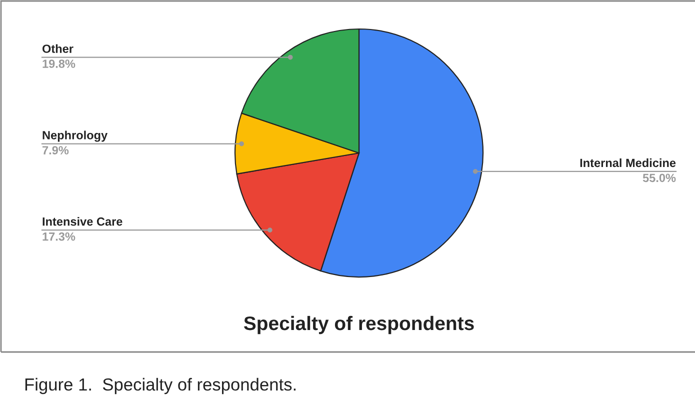 The image size is (695, 410). What do you see at coordinates (58, 48) in the screenshot?
I see `slice-label: Other` at bounding box center [58, 48].